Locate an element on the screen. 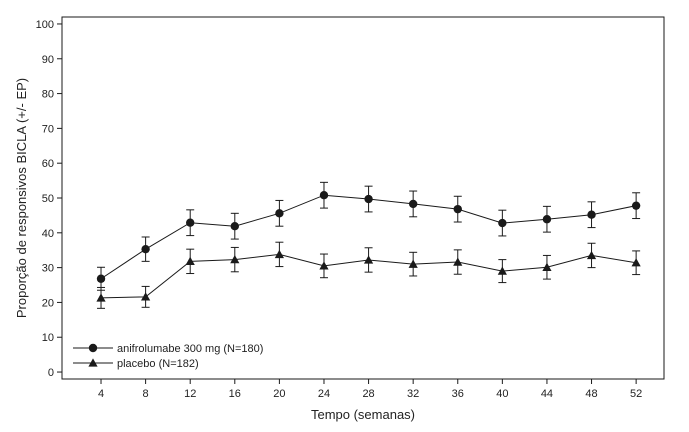  x-tick-label: 20 is located at coordinates (279, 394).